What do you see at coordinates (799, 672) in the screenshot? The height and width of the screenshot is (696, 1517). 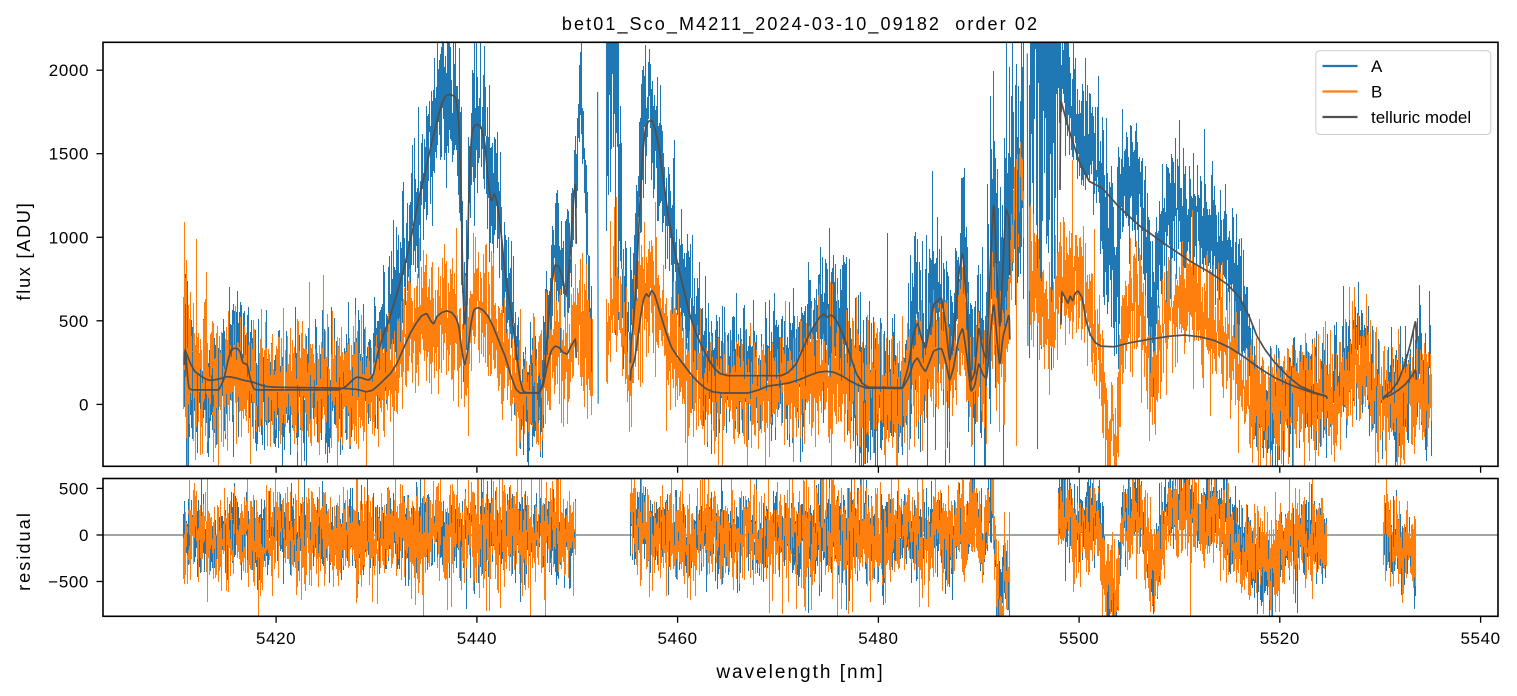 I see `svg-text: wavelength [nm]` at bounding box center [799, 672].